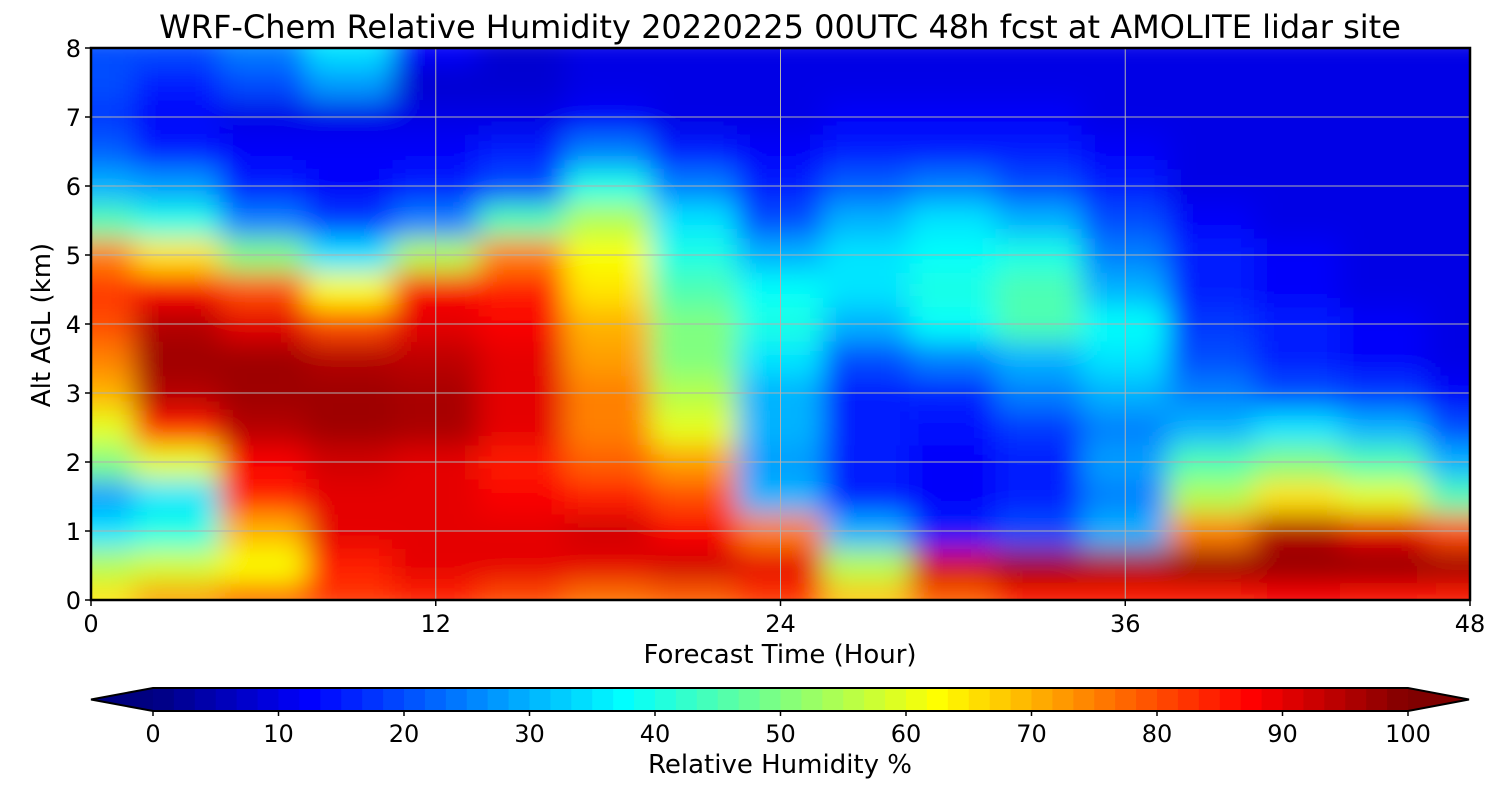  I want to click on colorbar-tick-label: 30, so click(529, 734).